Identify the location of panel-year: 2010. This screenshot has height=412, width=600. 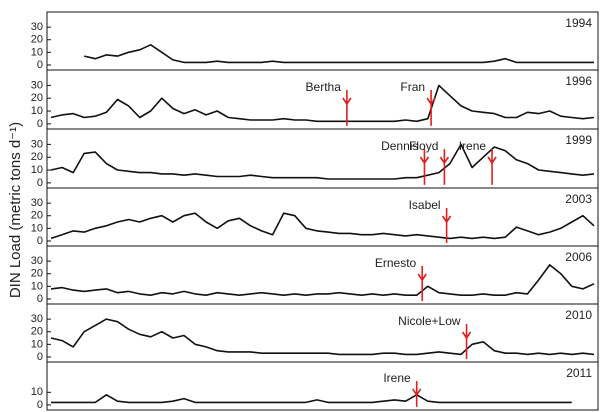
(578, 315).